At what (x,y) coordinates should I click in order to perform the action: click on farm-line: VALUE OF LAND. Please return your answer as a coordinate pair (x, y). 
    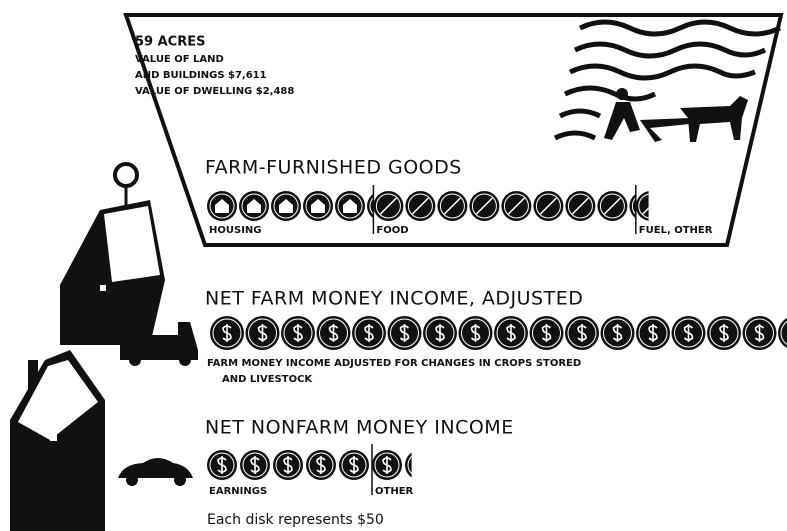
    Looking at the image, I should click on (179, 59).